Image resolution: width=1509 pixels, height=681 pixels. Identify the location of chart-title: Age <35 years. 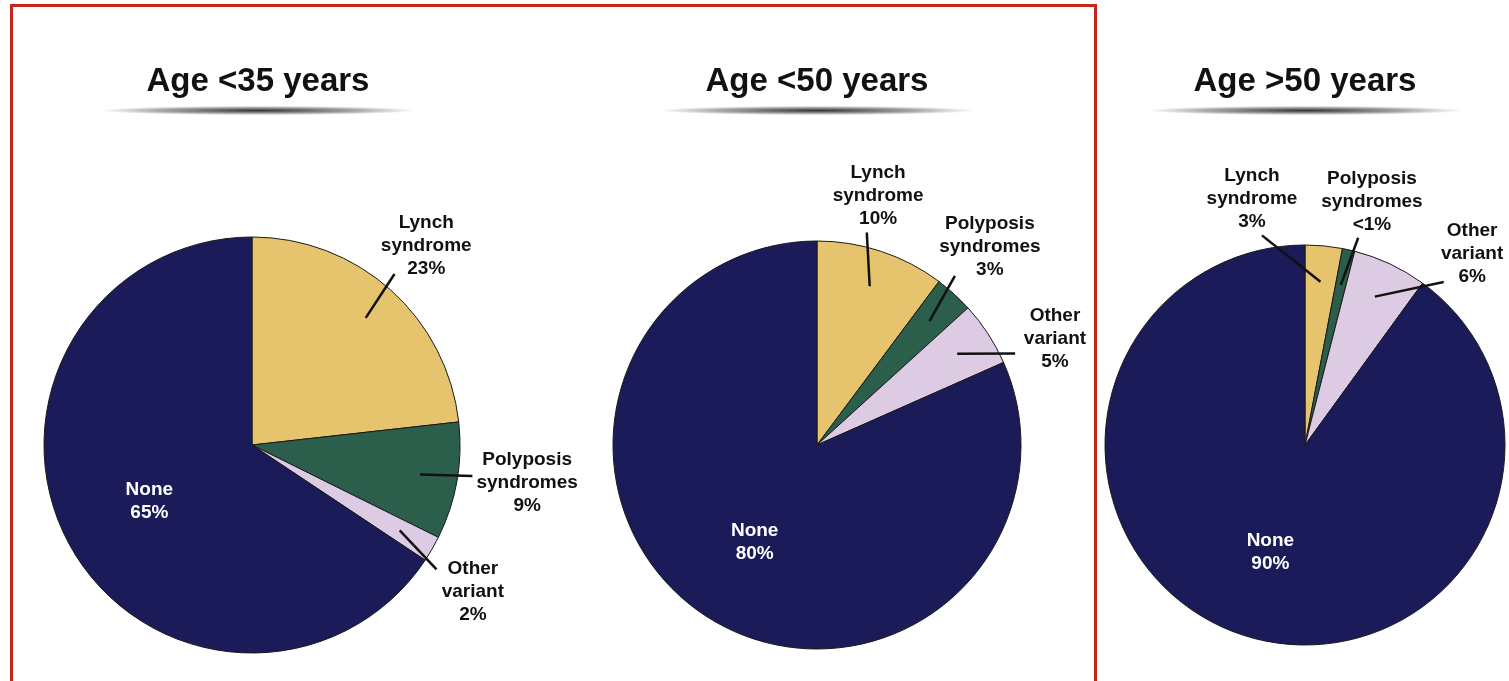
(258, 80).